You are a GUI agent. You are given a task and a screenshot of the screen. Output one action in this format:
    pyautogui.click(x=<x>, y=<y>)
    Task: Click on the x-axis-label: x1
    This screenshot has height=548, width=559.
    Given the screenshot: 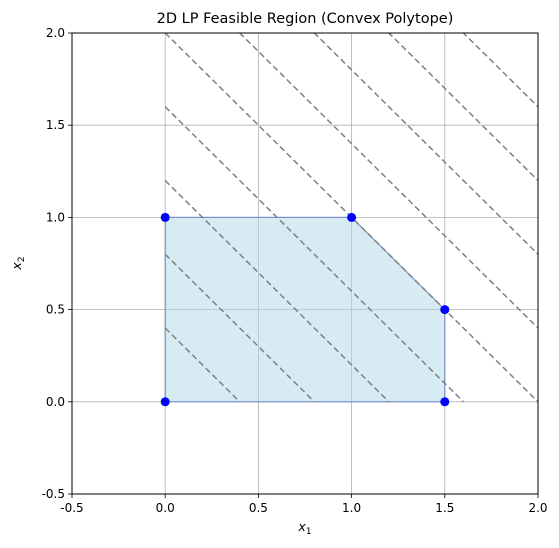 What is the action you would take?
    pyautogui.click(x=304, y=528)
    